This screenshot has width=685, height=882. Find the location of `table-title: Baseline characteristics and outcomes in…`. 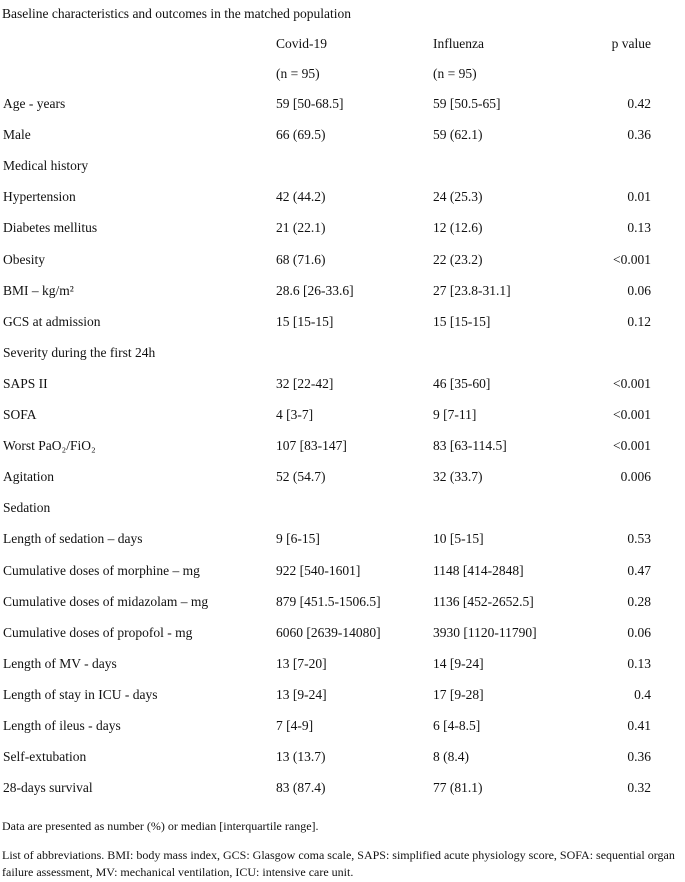

table-title: Baseline characteristics and outcomes in… is located at coordinates (177, 13).